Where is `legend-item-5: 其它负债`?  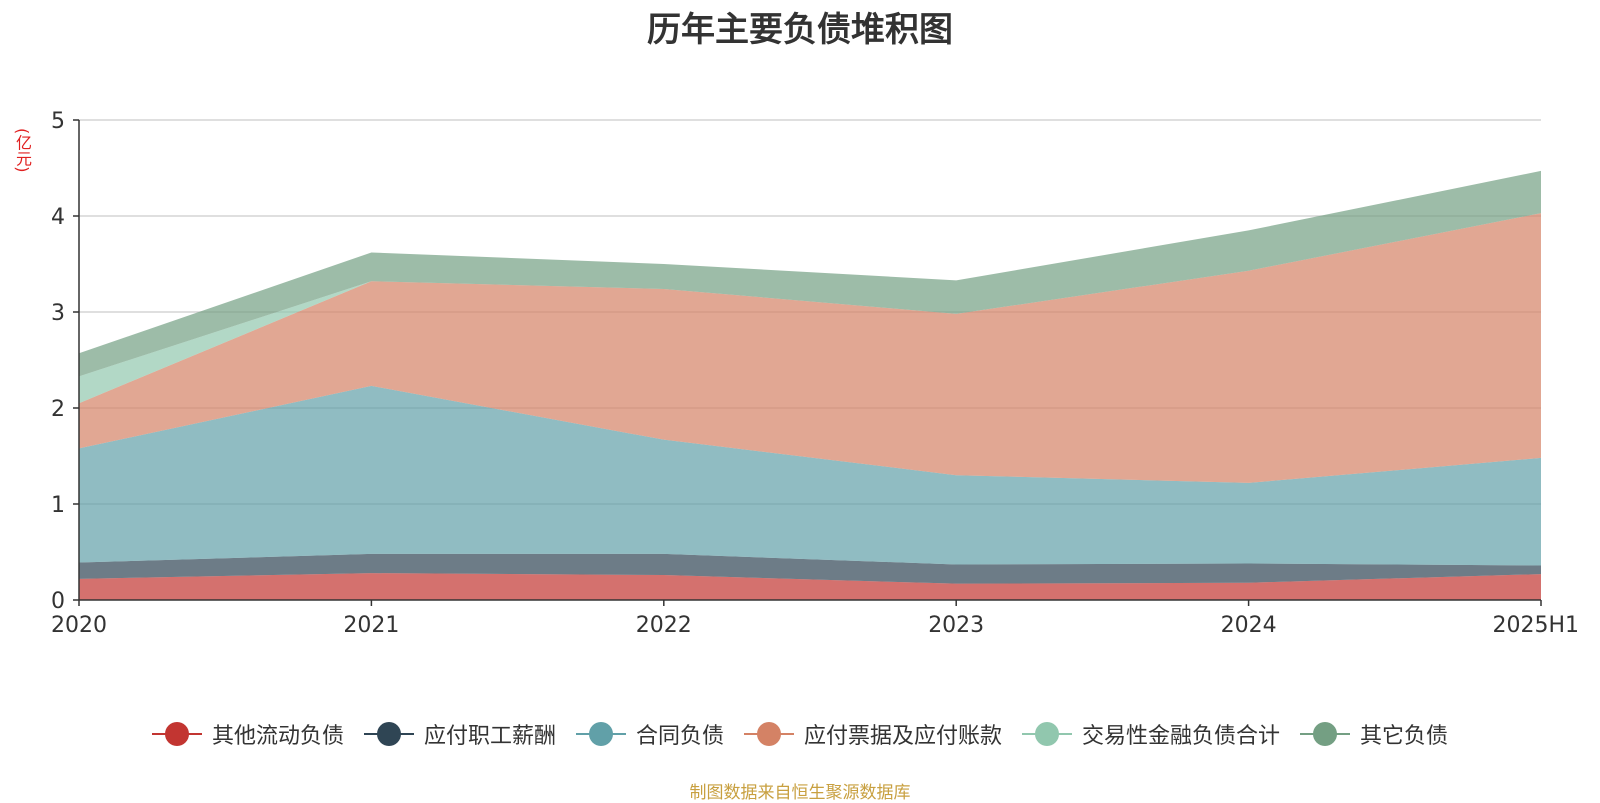
legend-item-5: 其它负债 is located at coordinates (1374, 734).